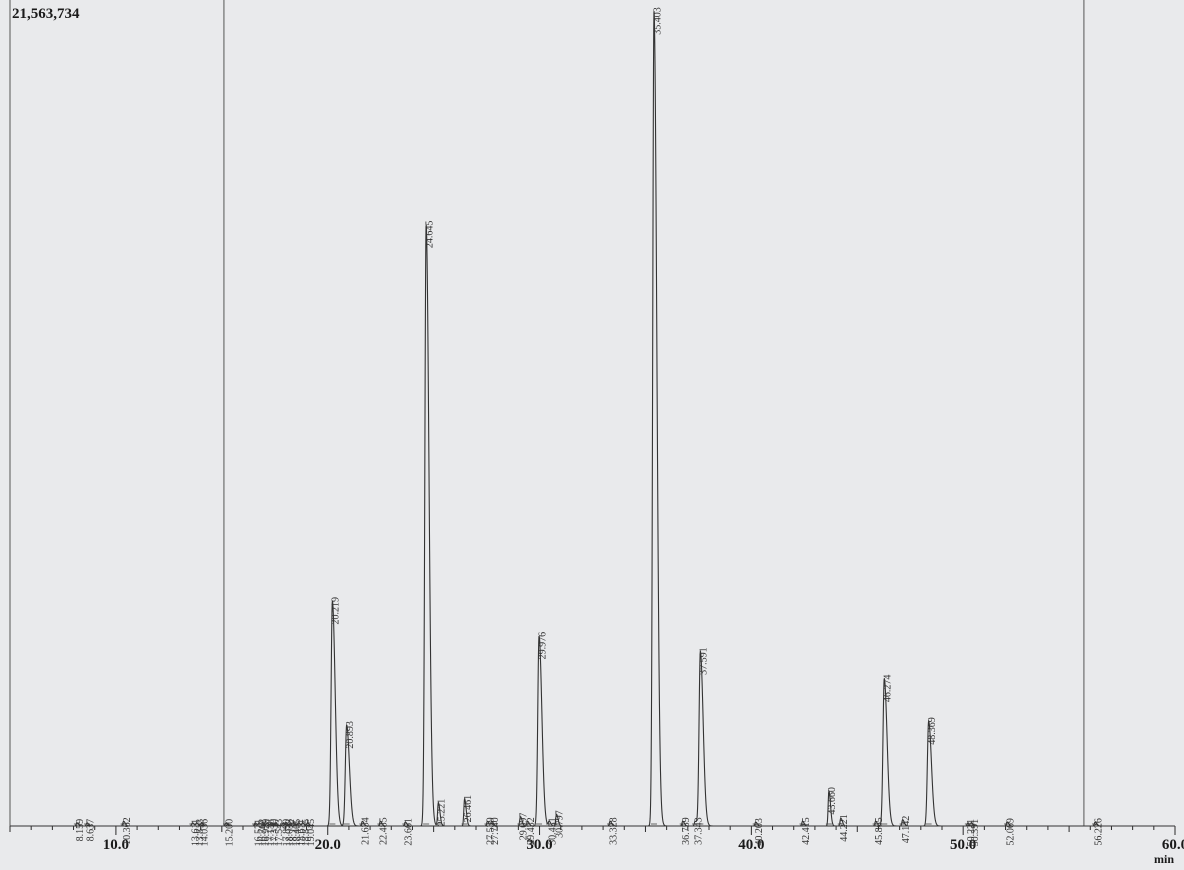  I want to click on peak-label: 44.221, so click(844, 828).